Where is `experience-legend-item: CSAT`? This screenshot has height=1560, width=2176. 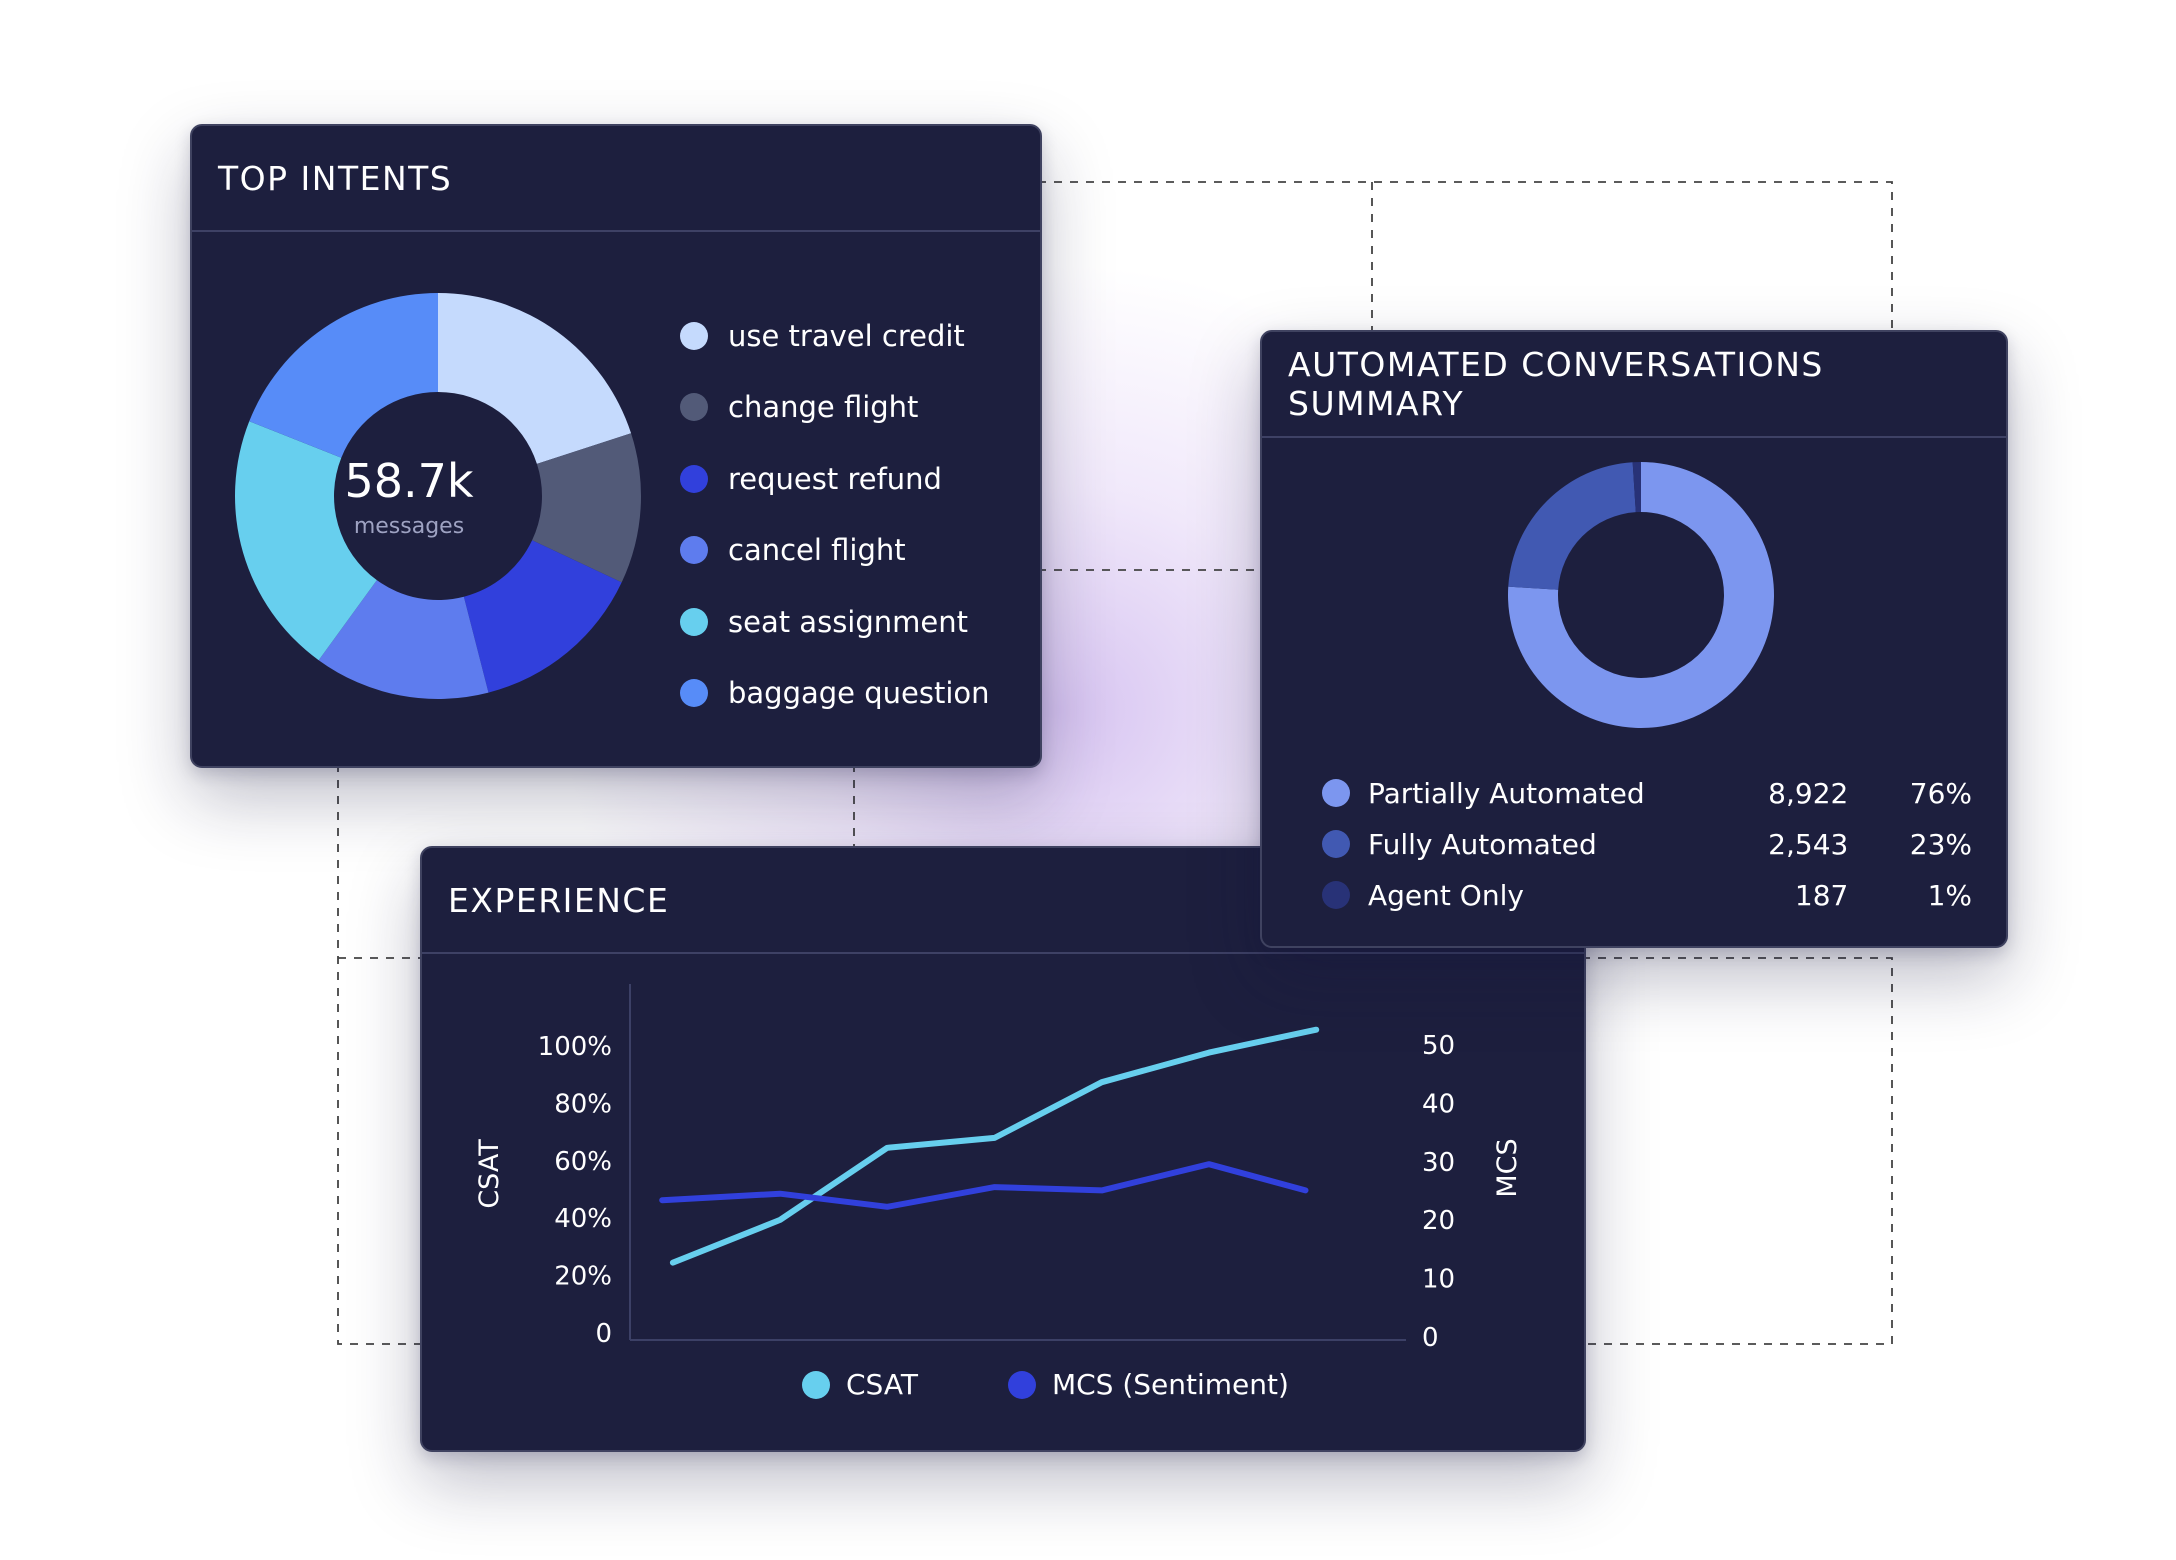 experience-legend-item: CSAT is located at coordinates (860, 1384).